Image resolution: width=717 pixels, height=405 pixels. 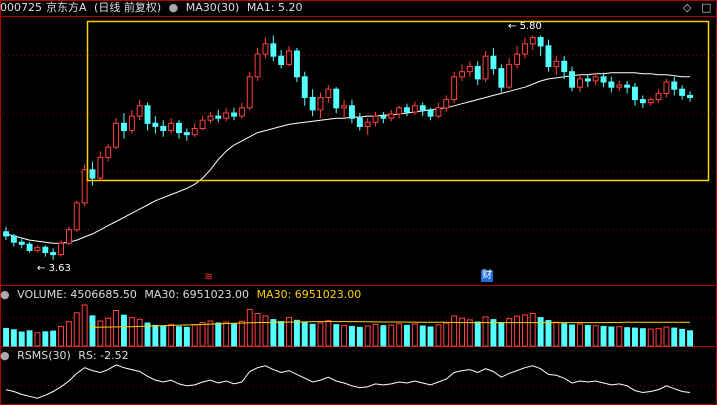 What do you see at coordinates (54, 268) in the screenshot?
I see `low-price-label: ← 3.63` at bounding box center [54, 268].